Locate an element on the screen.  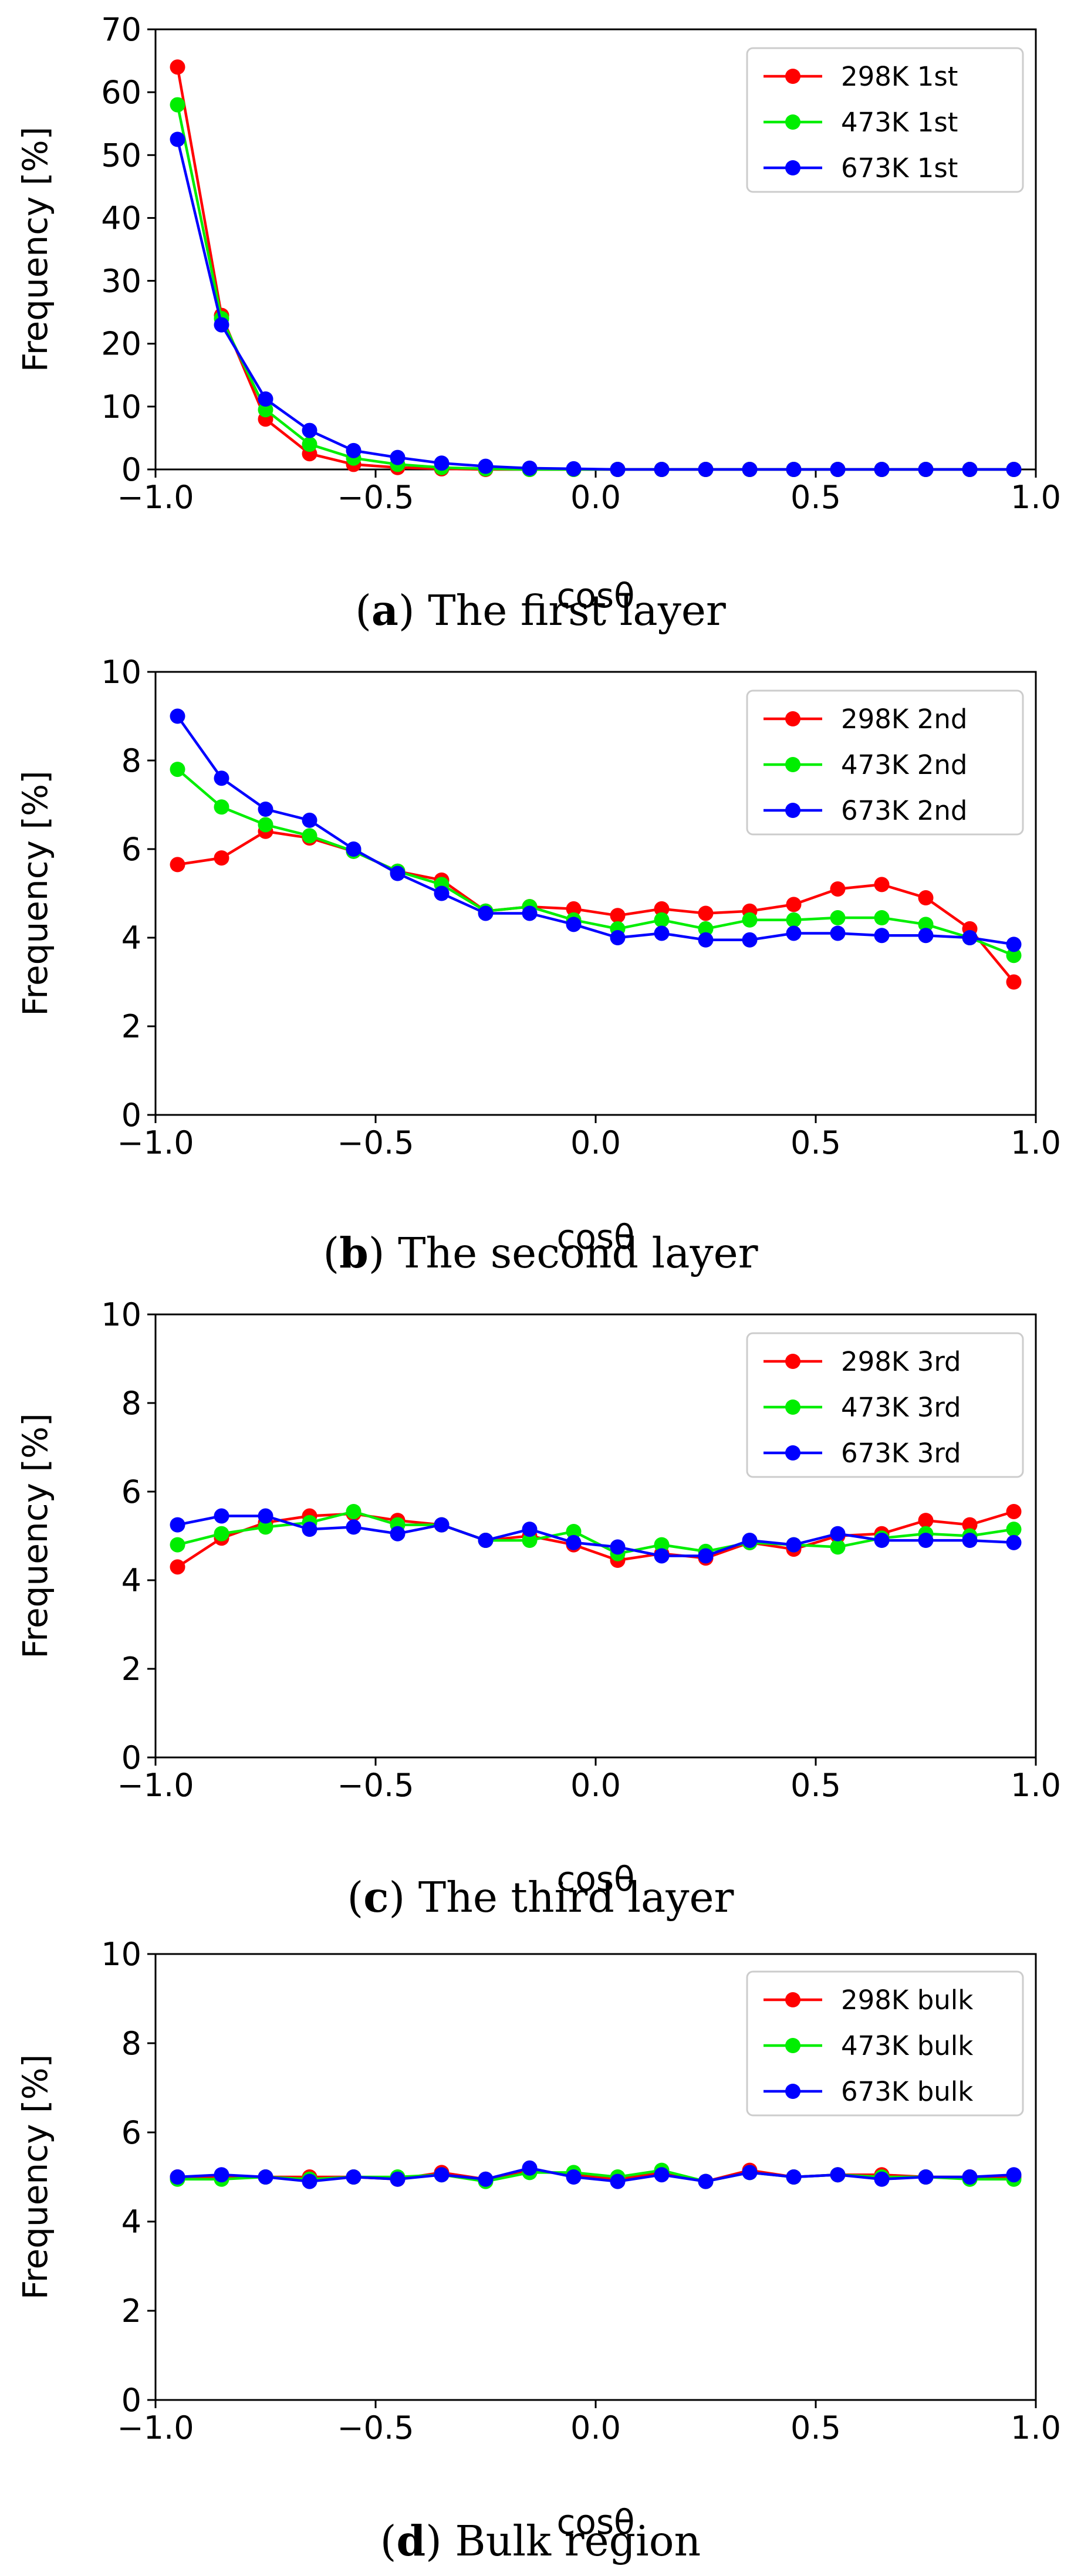
caption-letter: b is located at coordinates (354, 1252).